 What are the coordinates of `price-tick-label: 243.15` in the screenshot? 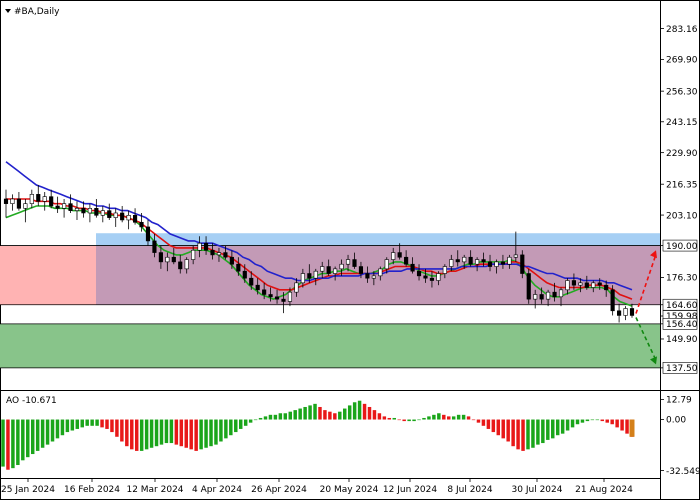 It's located at (682, 123).